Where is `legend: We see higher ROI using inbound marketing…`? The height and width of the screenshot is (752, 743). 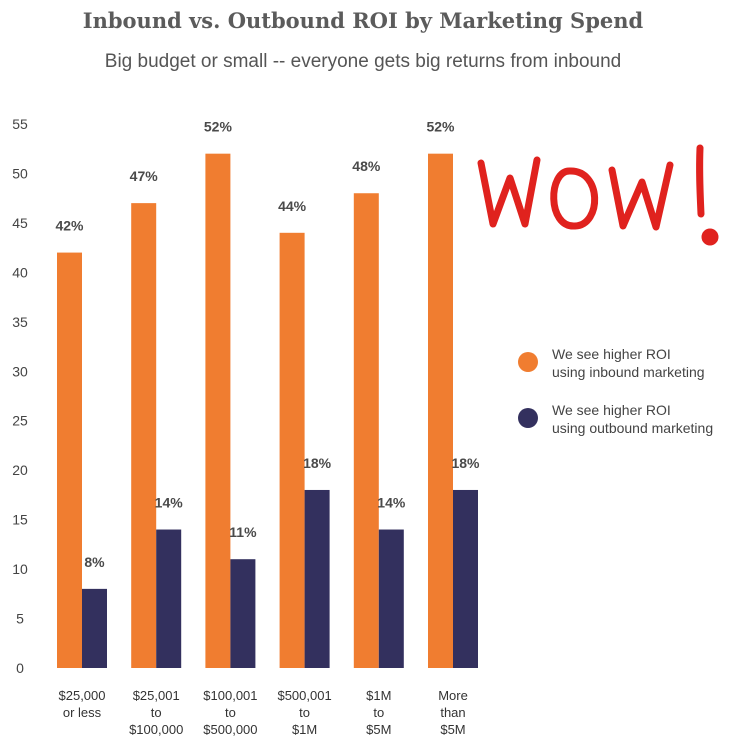
legend: We see higher ROI using inbound marketing… is located at coordinates (615, 391).